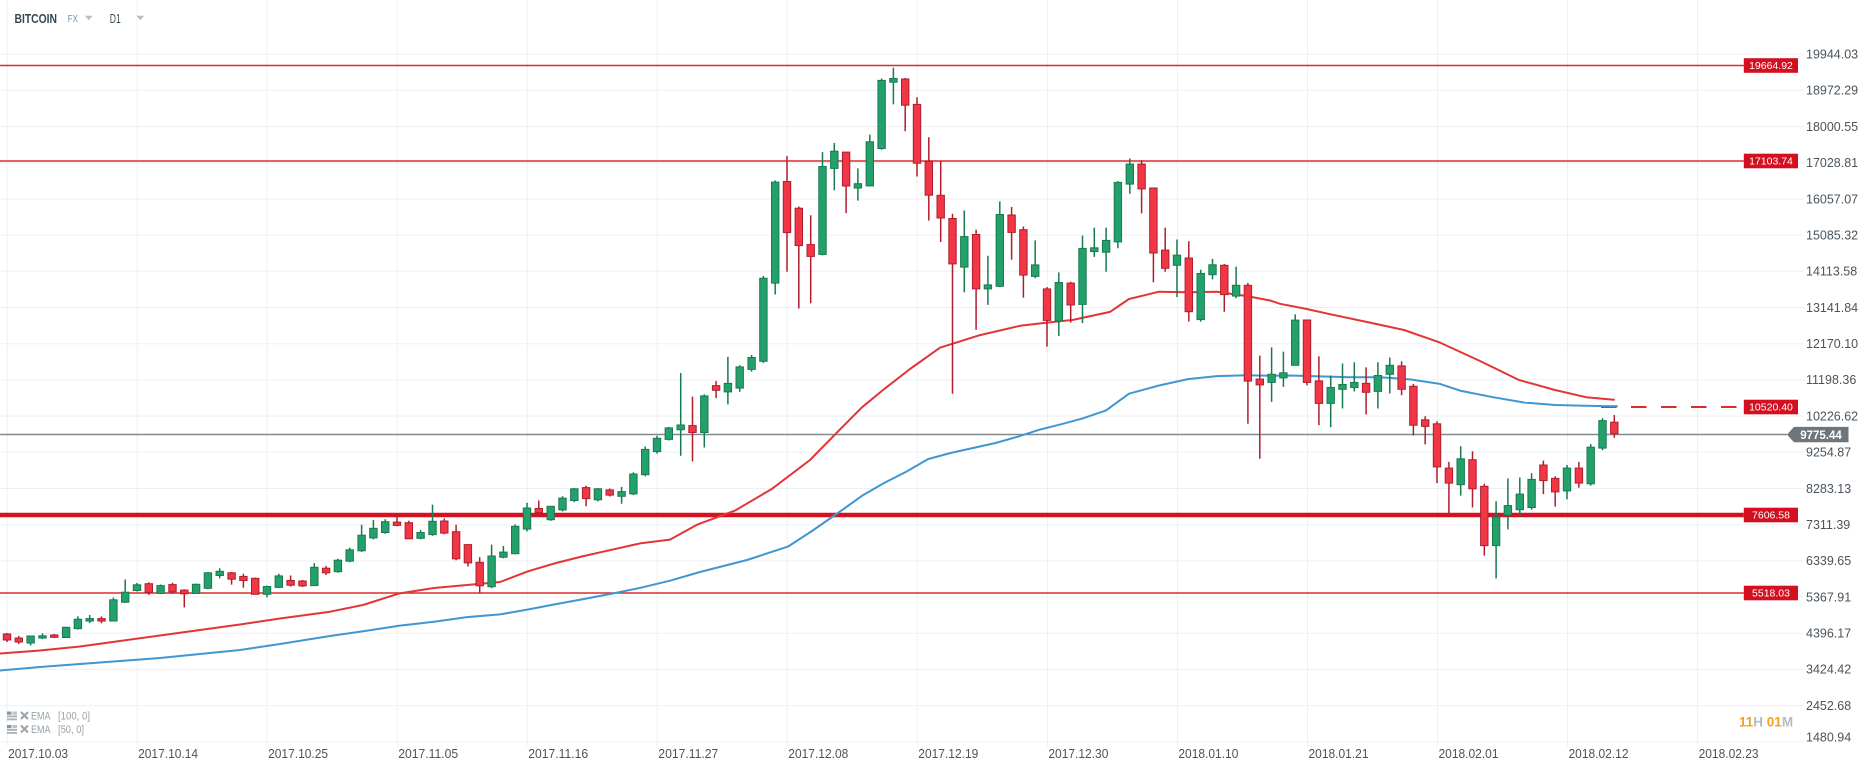 The width and height of the screenshot is (1866, 768). What do you see at coordinates (1078, 754) in the screenshot?
I see `svg-text: 2017.12.30` at bounding box center [1078, 754].